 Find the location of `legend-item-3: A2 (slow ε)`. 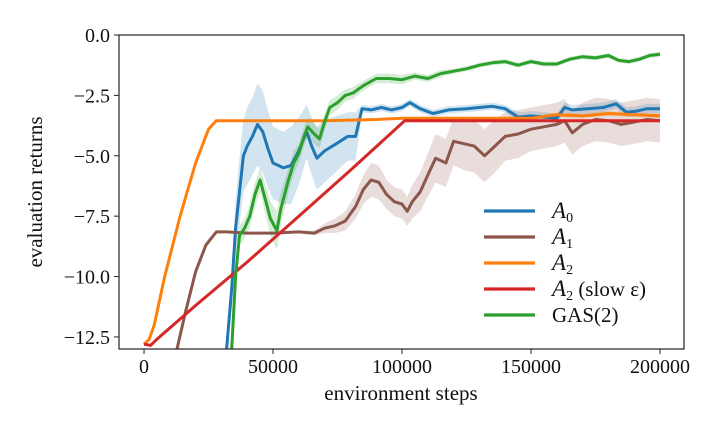

legend-item-3: A2 (slow ε) is located at coordinates (565, 290).